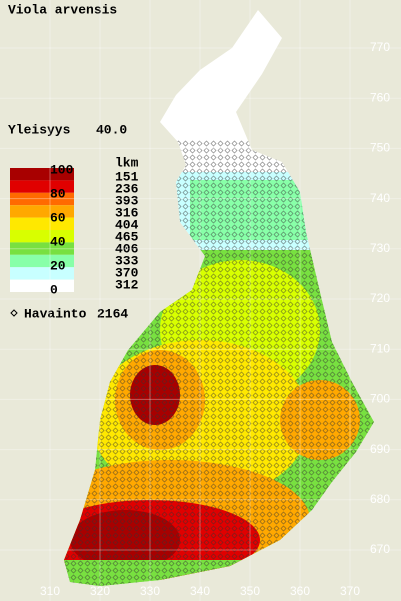 This screenshot has width=401, height=601. Describe the element at coordinates (150, 591) in the screenshot. I see `east-label: 330` at that location.